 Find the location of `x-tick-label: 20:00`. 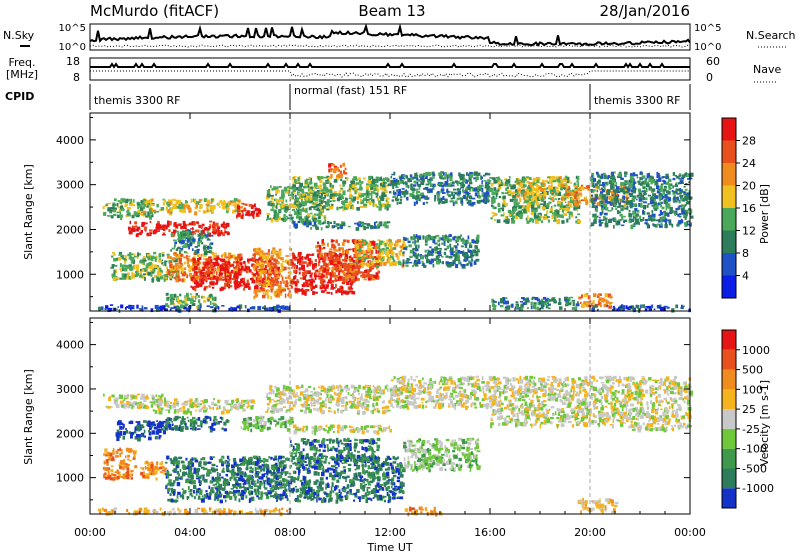

x-tick-label: 20:00 is located at coordinates (590, 532).